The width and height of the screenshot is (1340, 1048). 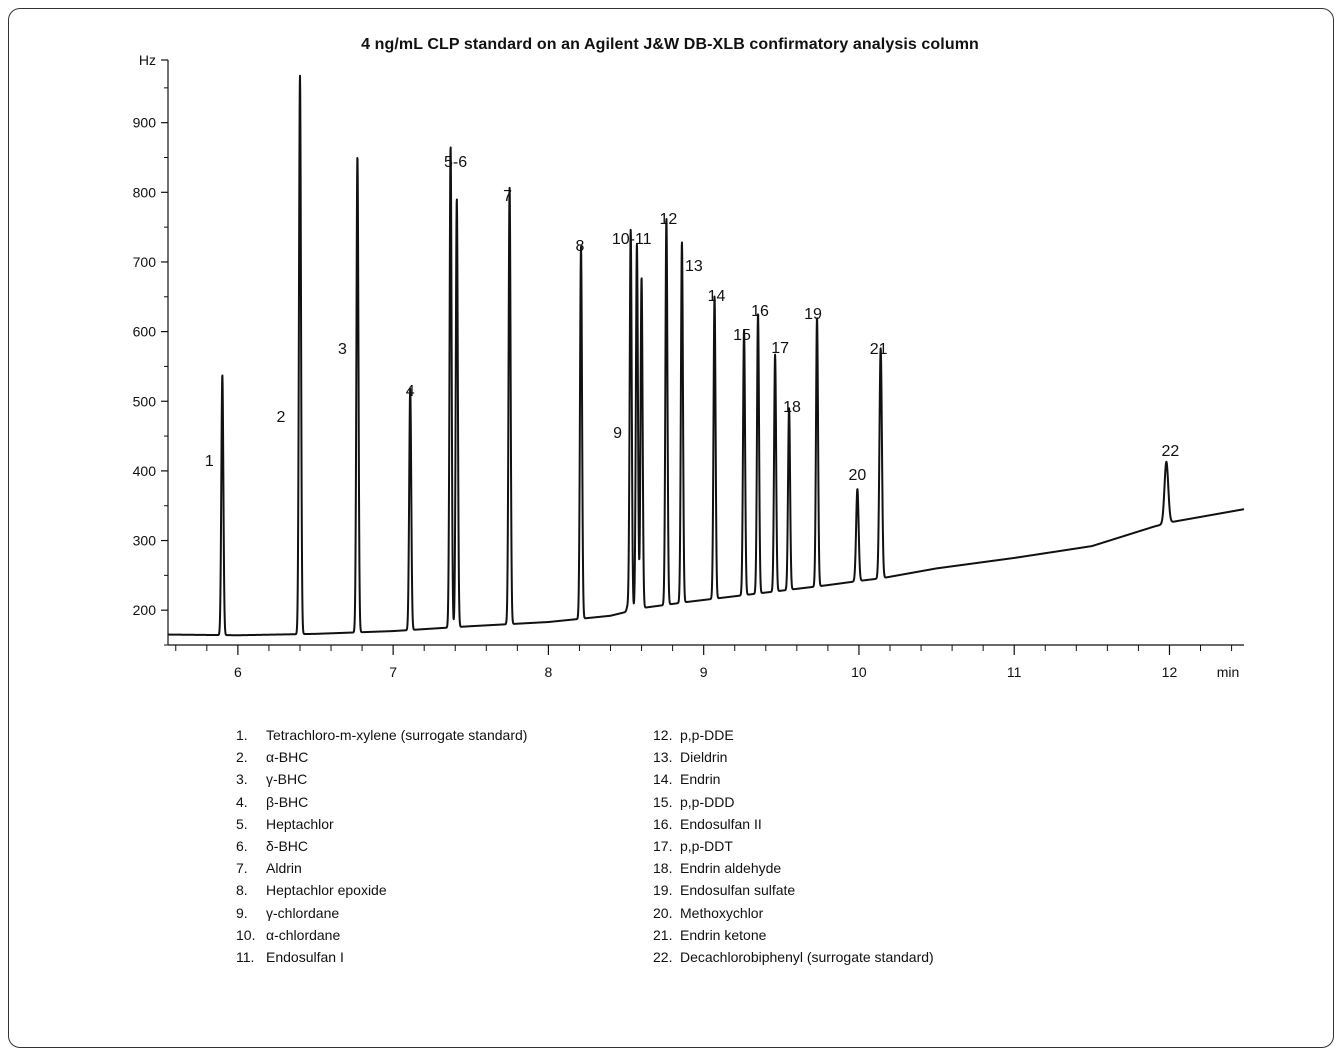 I want to click on legend-item: 16. Endosulfan II, so click(x=793, y=824).